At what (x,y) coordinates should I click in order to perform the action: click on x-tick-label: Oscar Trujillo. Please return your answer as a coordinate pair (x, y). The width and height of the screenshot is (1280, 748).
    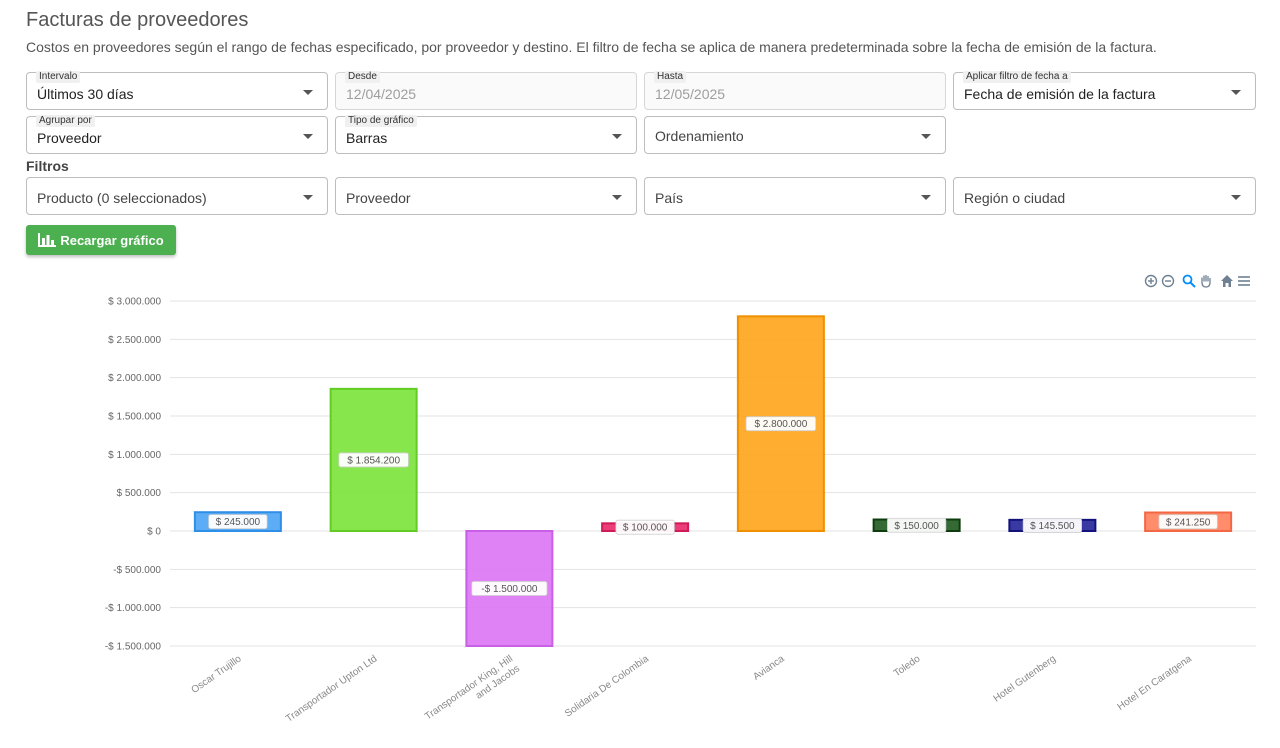
    Looking at the image, I should click on (216, 674).